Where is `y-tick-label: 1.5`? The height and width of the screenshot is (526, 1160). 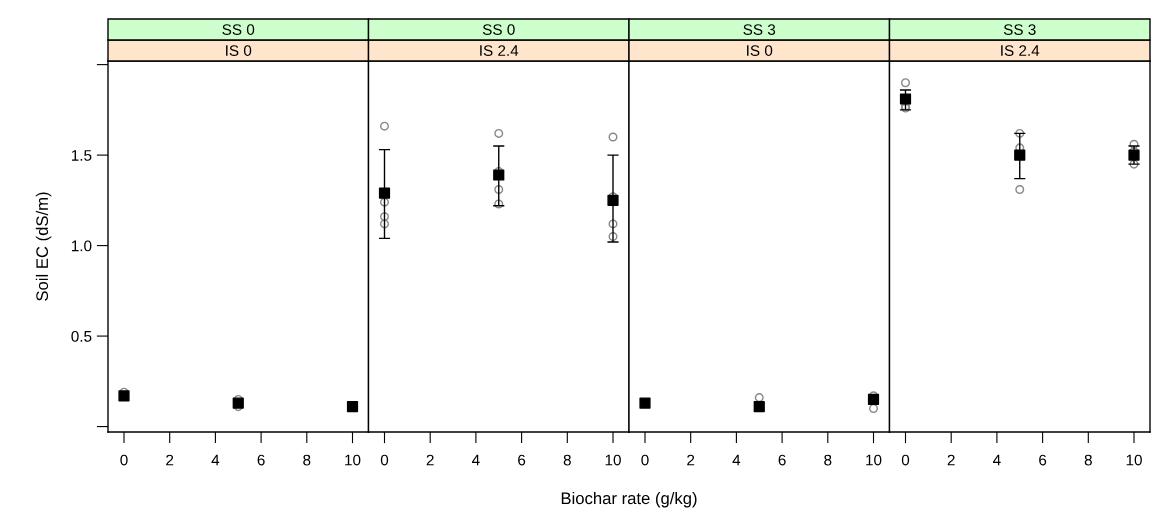 y-tick-label: 1.5 is located at coordinates (81, 155).